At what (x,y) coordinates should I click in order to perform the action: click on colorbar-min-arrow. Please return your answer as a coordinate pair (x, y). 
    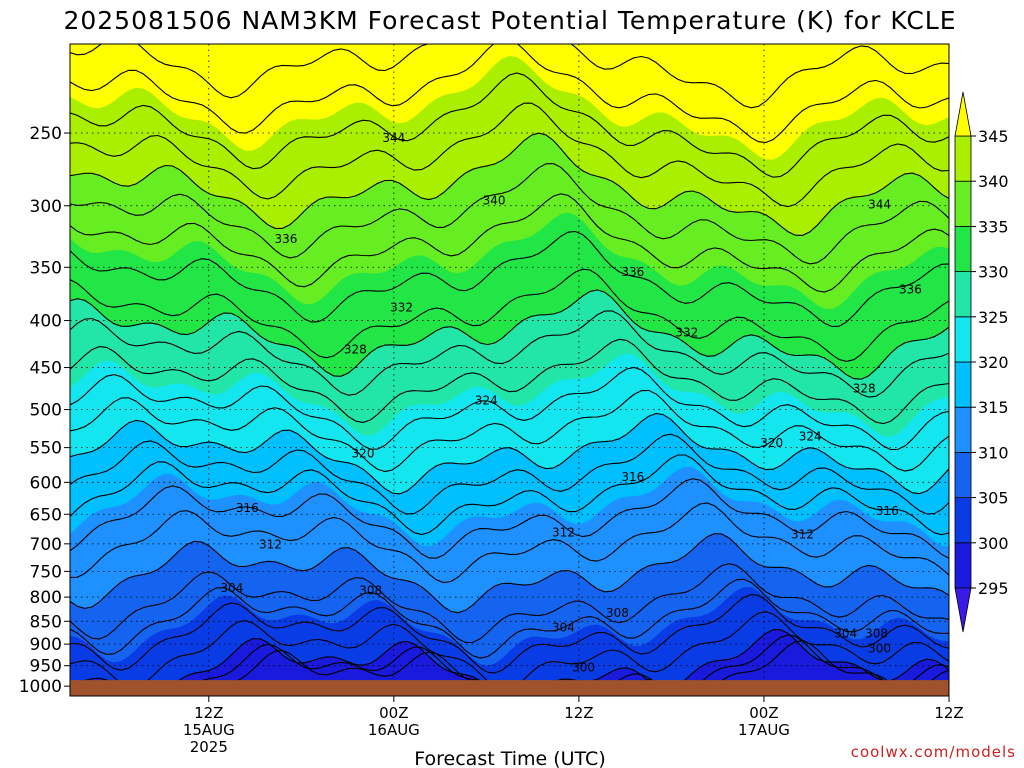
    Looking at the image, I should click on (963, 610).